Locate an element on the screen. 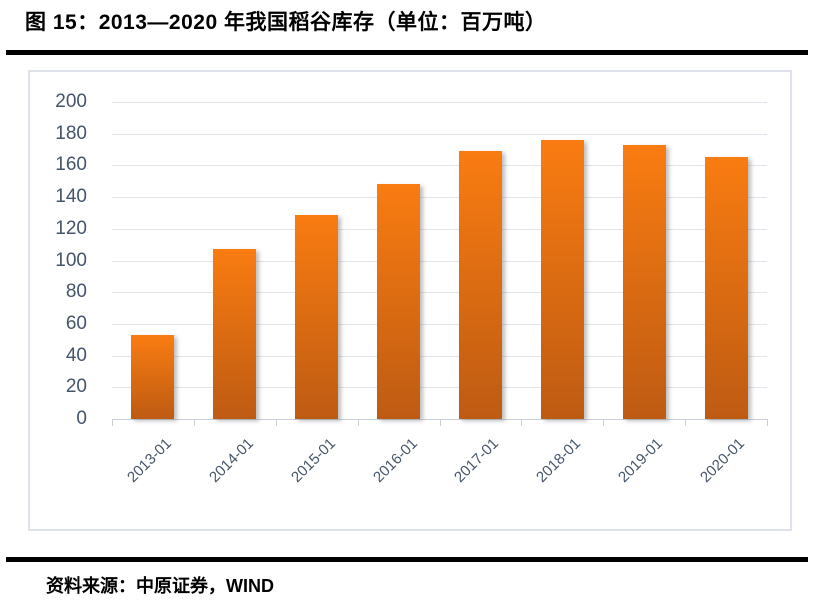  y-axis-label: 180 is located at coordinates (71, 133).